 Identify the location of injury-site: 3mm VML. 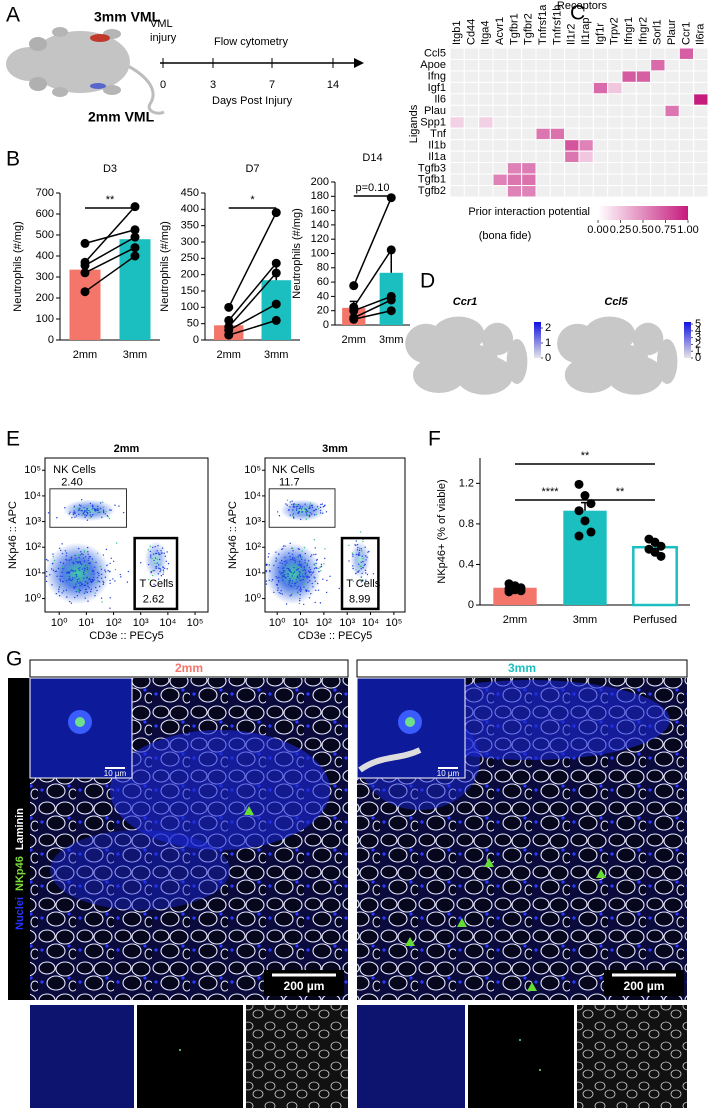
(127, 17).